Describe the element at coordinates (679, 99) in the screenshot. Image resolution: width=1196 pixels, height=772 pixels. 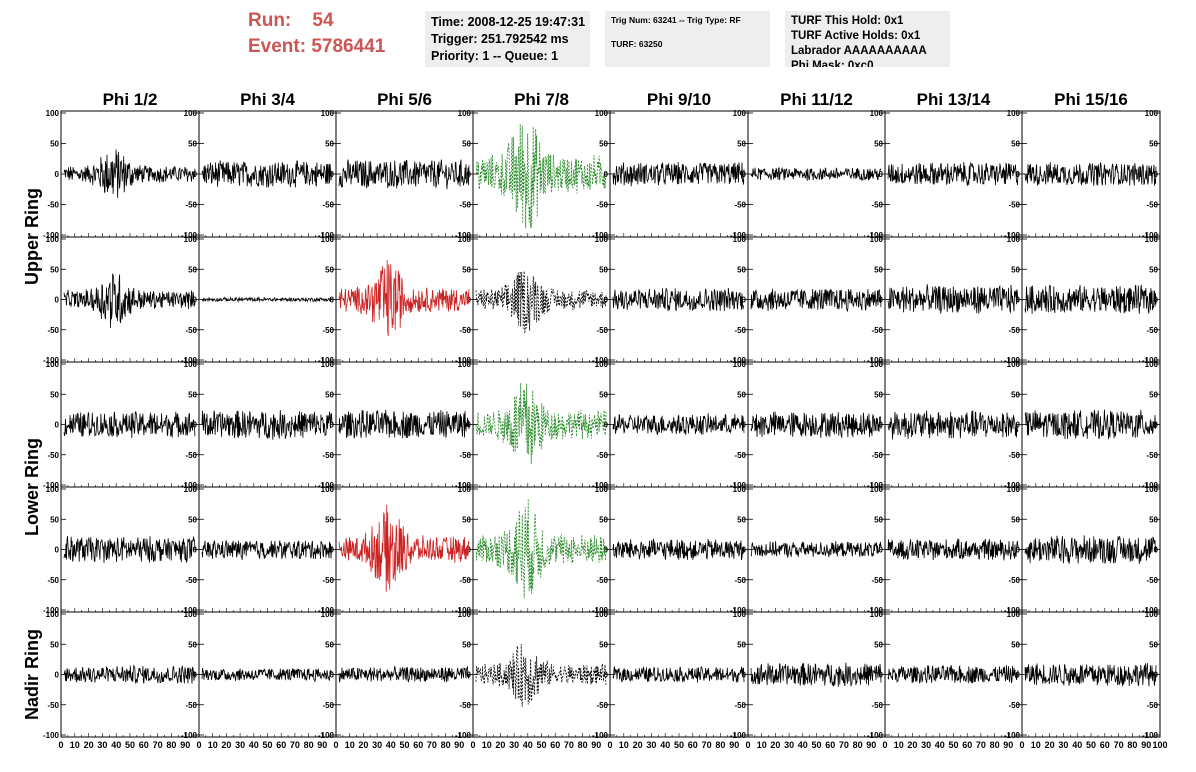
I see `column-title: Phi 9/10` at that location.